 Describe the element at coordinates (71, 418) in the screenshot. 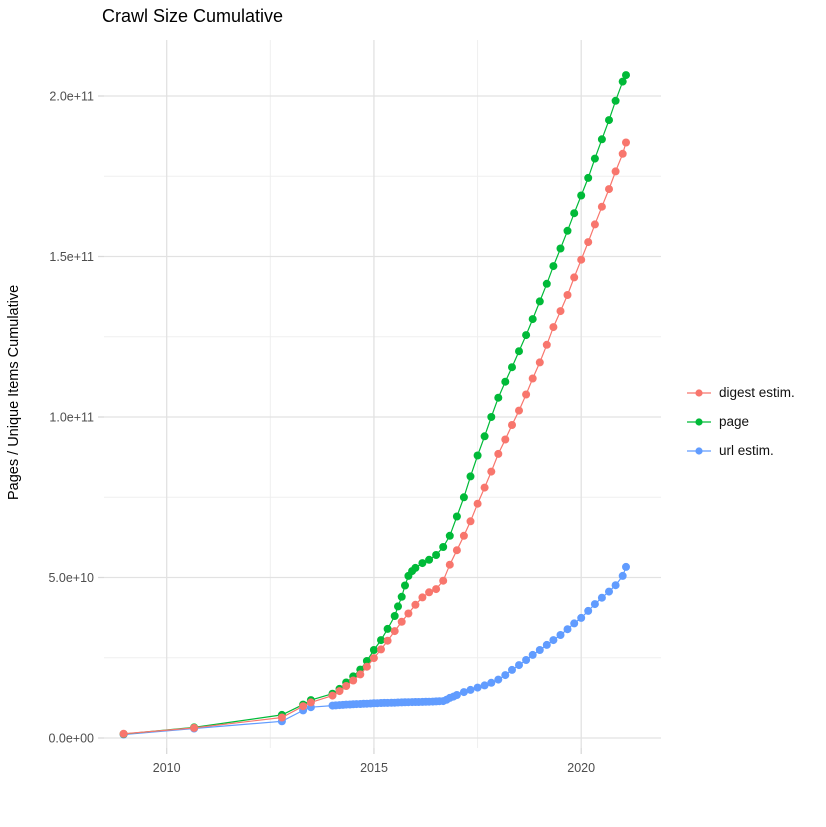

I see `y-tick-label: 1.0e+11` at that location.